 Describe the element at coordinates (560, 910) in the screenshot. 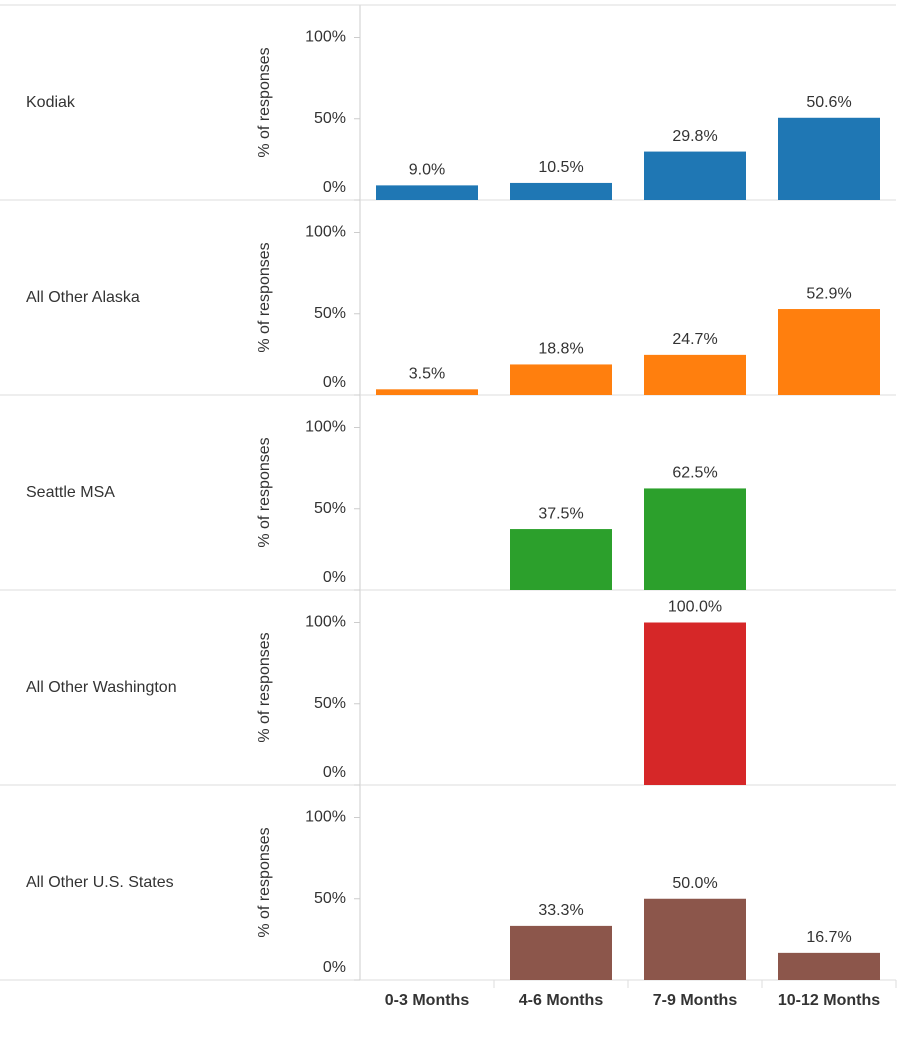

I see `value-label: 33.3%` at that location.